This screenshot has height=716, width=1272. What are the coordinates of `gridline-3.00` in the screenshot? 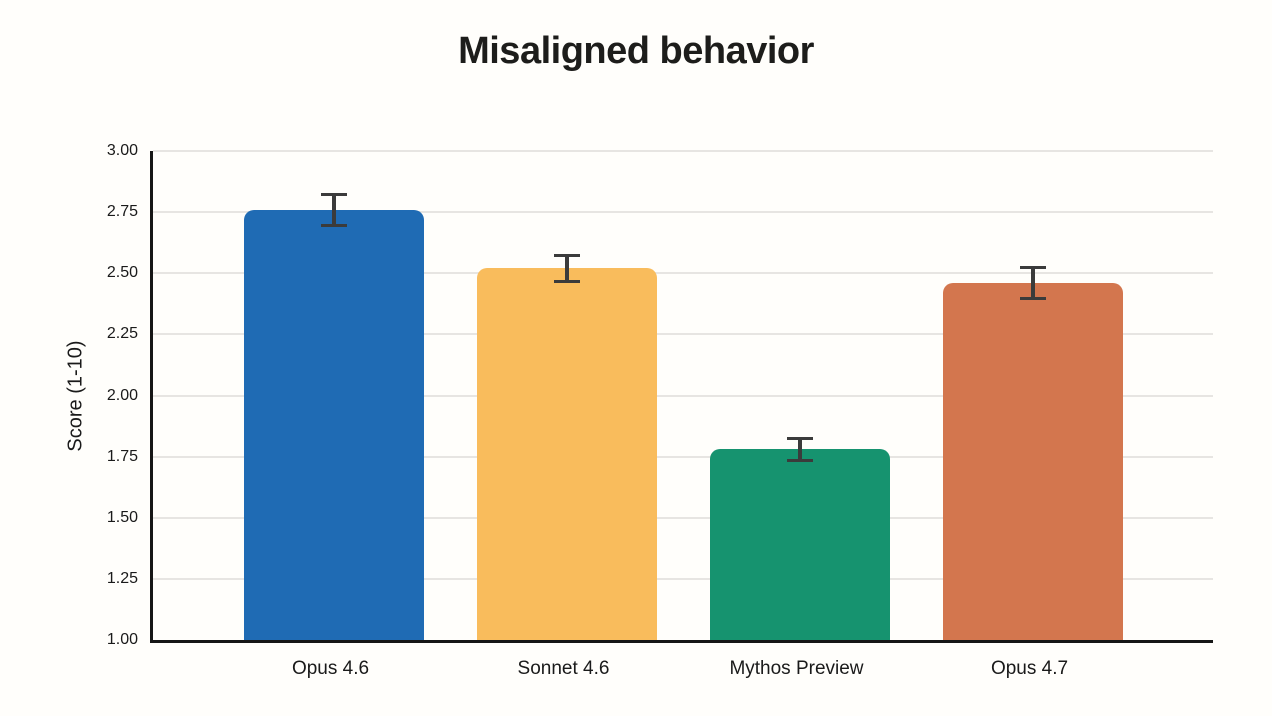 It's located at (683, 151).